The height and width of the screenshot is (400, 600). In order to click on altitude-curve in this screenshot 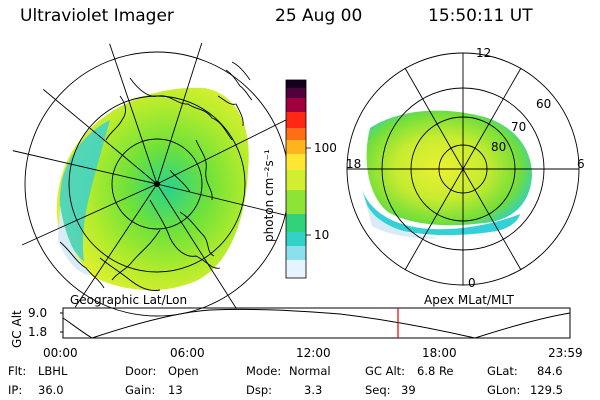, I will do `click(316, 323)`.